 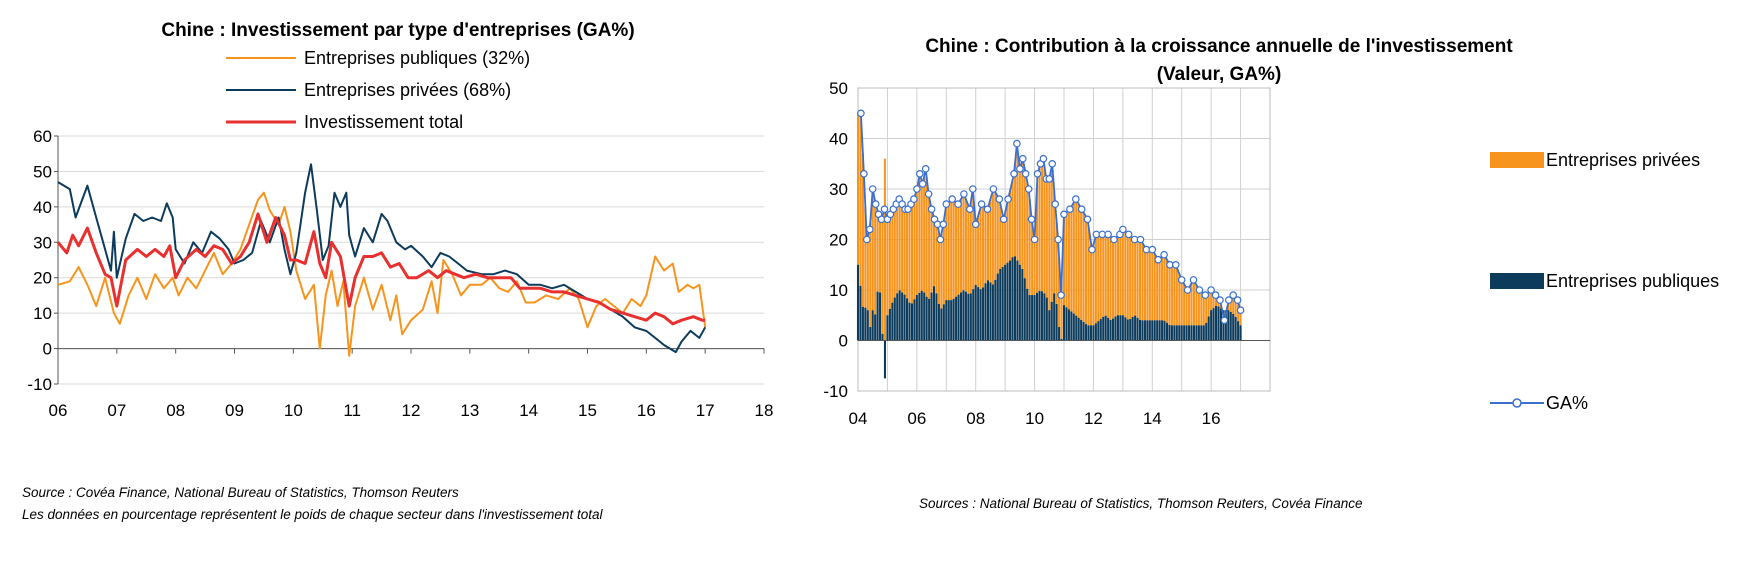 I want to click on left-x-tick-label: 10, so click(x=293, y=410).